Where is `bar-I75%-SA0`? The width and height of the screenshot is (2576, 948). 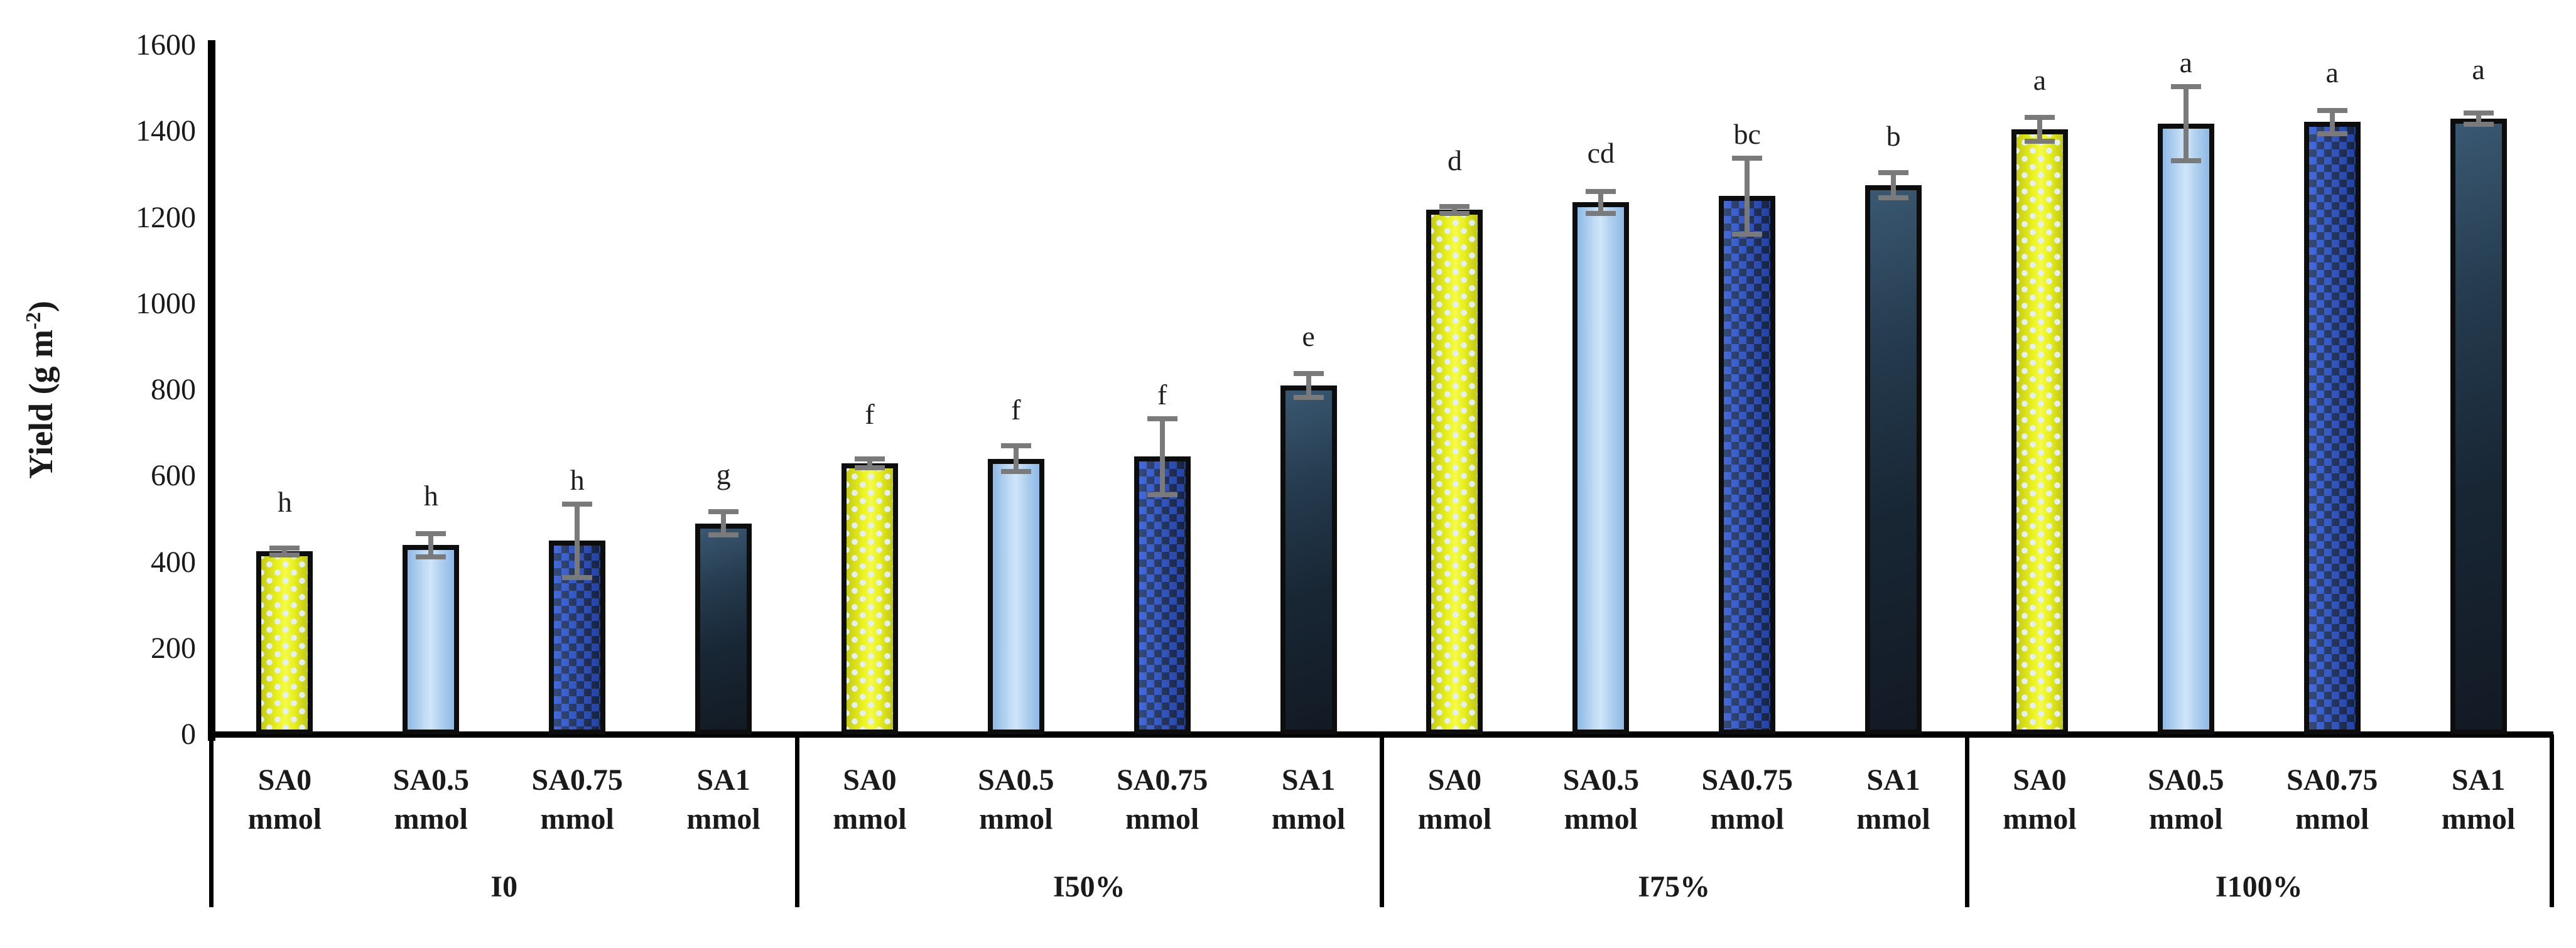 bar-I75%-SA0 is located at coordinates (1454, 473).